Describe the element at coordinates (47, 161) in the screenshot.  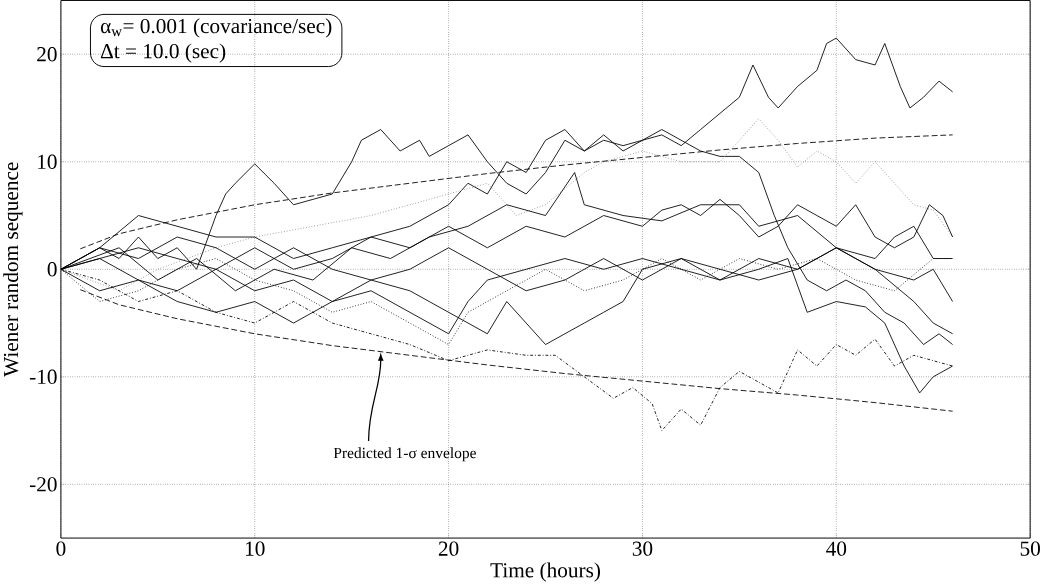
I see `y-tick-label: 10` at that location.